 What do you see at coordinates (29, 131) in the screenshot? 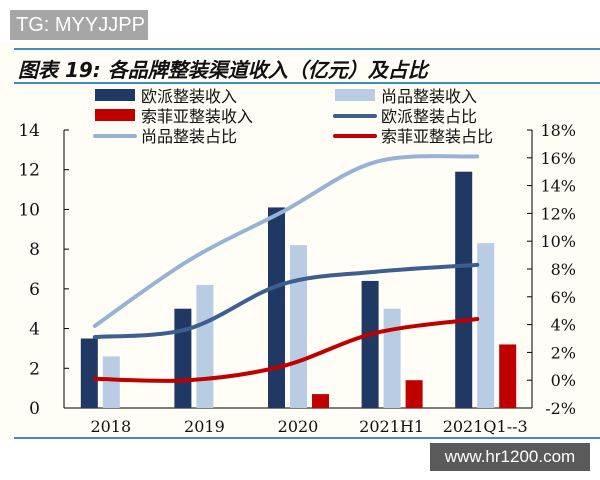
I see `left-tick-label: 14` at bounding box center [29, 131].